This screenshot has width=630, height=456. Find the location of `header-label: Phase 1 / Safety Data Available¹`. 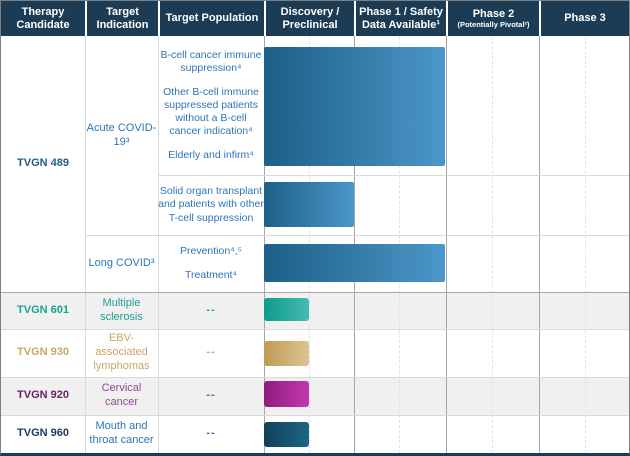

header-label: Phase 1 / Safety Data Available¹ is located at coordinates (401, 18).